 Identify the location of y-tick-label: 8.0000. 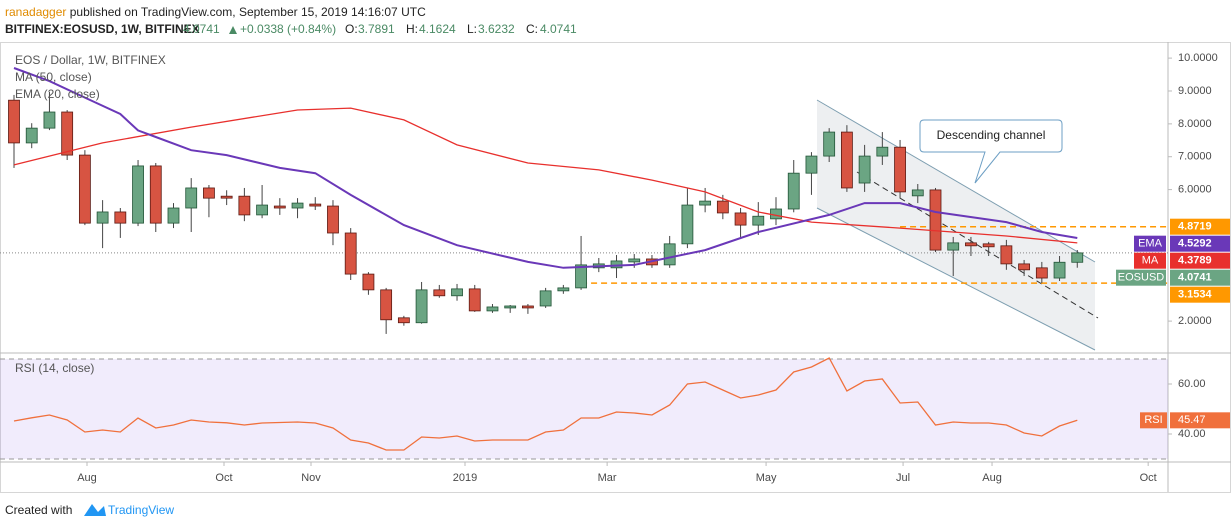
(1195, 124).